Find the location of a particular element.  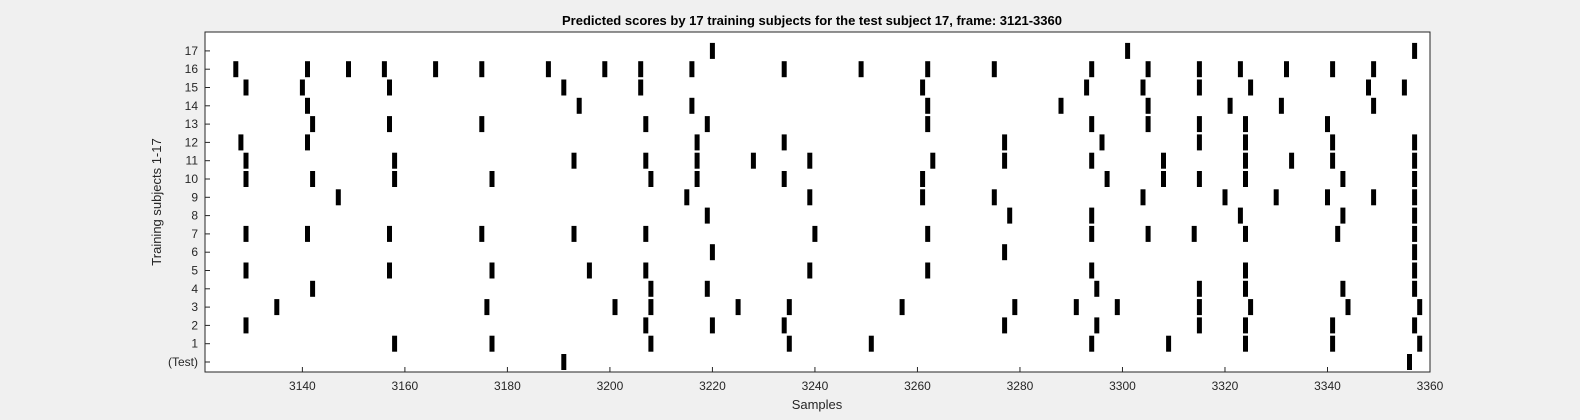

x-axis-label: Samples is located at coordinates (817, 404).